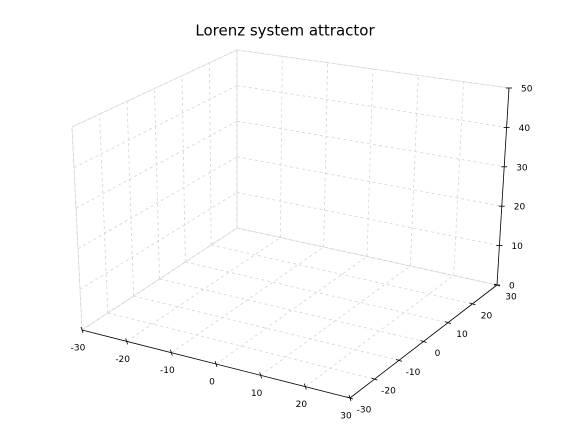 The height and width of the screenshot is (430, 570). What do you see at coordinates (285, 31) in the screenshot?
I see `chart-title: Lorenz system attractor` at bounding box center [285, 31].